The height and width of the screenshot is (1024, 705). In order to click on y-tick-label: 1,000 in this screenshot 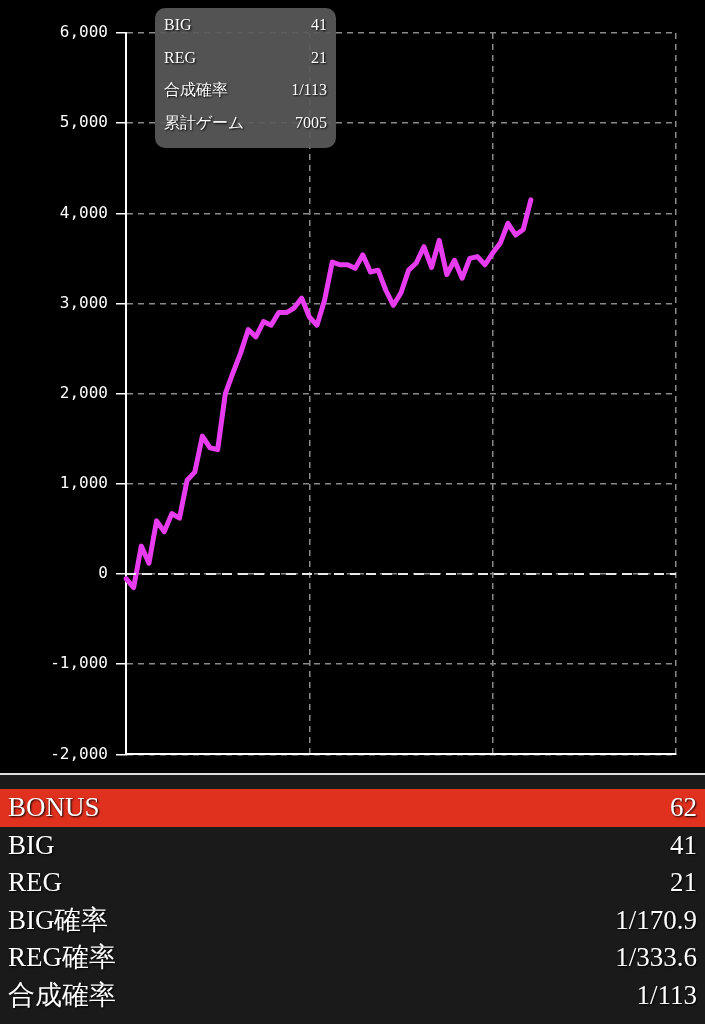, I will do `click(83, 483)`.